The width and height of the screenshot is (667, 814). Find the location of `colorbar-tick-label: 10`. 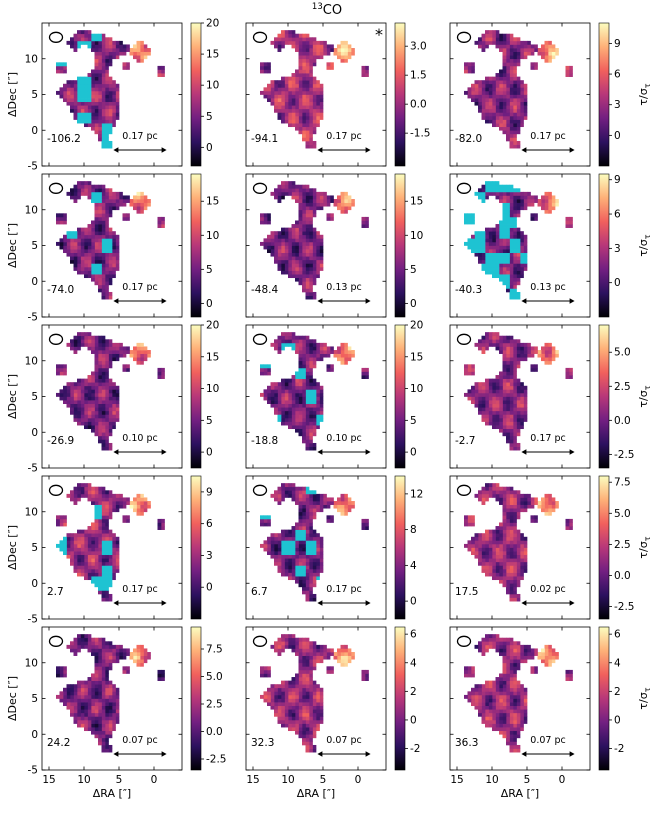

colorbar-tick-label: 10 is located at coordinates (212, 86).